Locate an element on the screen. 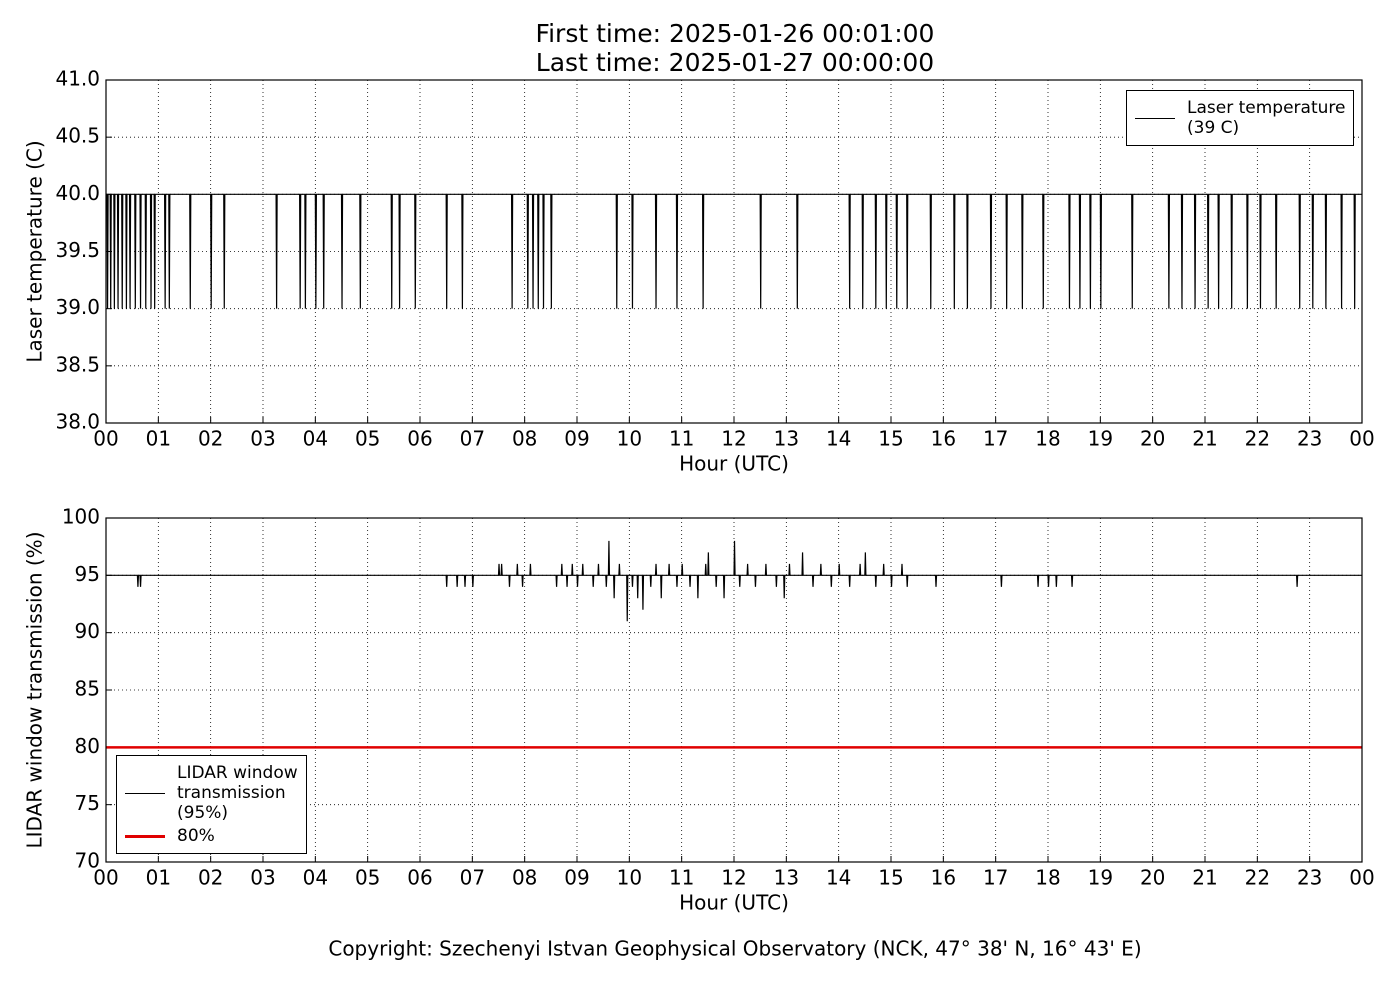 The image size is (1400, 1000). legend-item: Laser temperature (39 C) is located at coordinates (1240, 118).